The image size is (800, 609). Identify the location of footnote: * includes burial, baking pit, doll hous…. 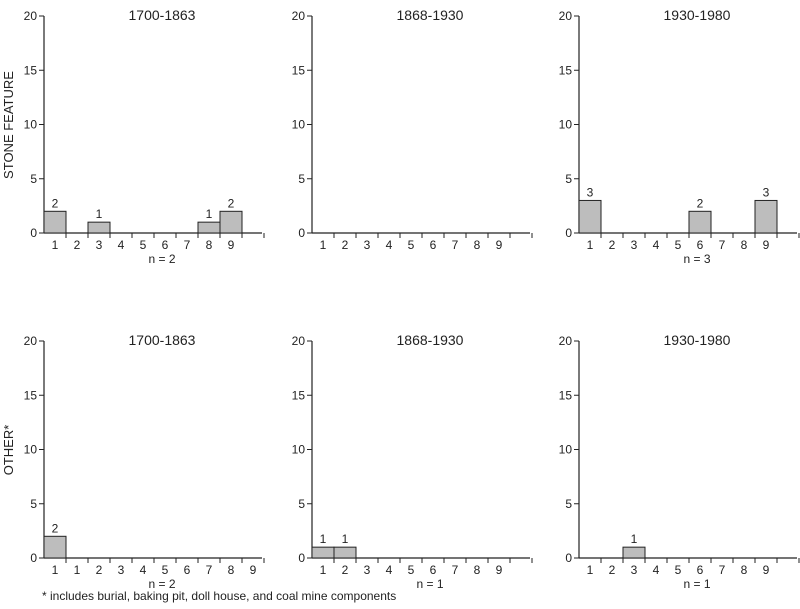
(219, 596).